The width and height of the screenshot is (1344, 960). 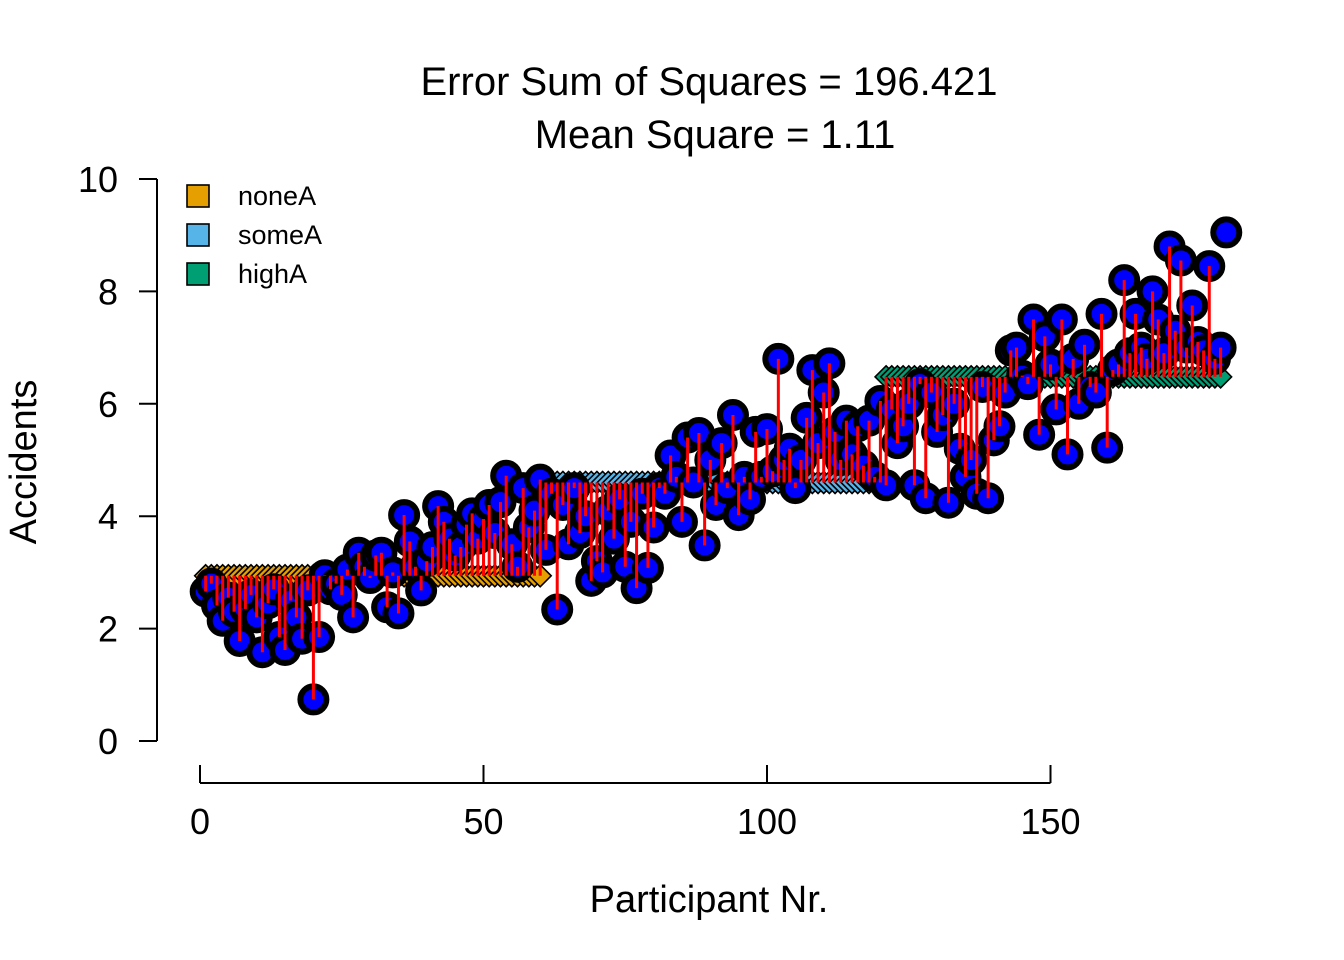 What do you see at coordinates (767, 821) in the screenshot?
I see `x-tick-label: 100` at bounding box center [767, 821].